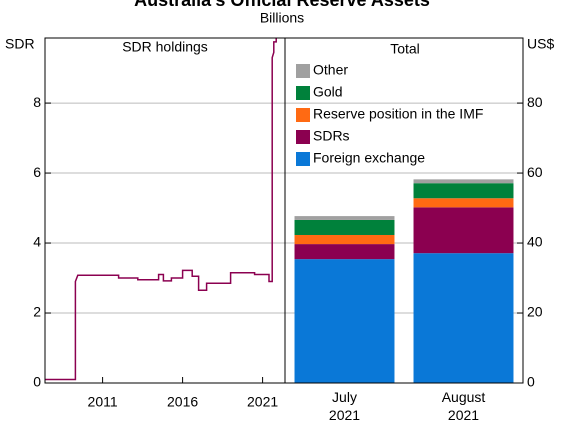 Image resolution: width=563 pixels, height=426 pixels. I want to click on chart-title: Australia's Official Reserve Assets, so click(282, 5).